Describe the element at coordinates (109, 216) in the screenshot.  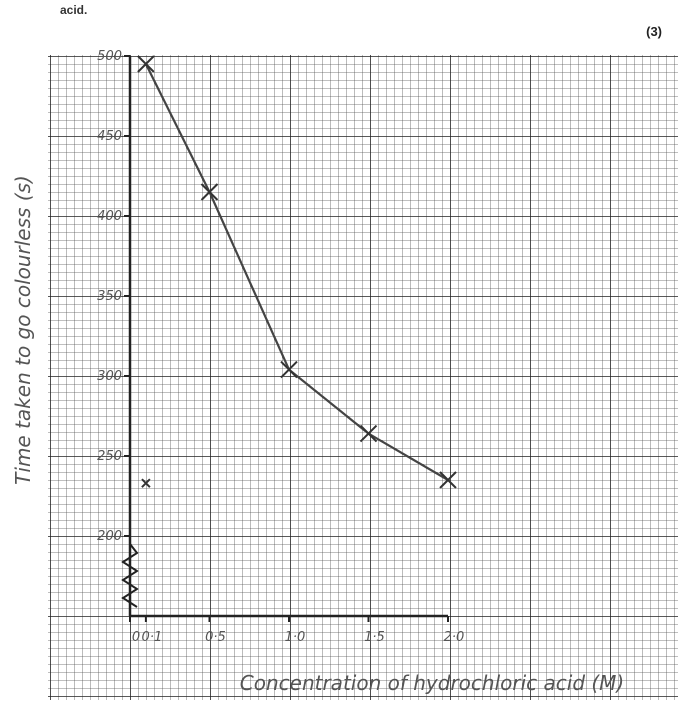
I see `y-tick-label: 400` at that location.